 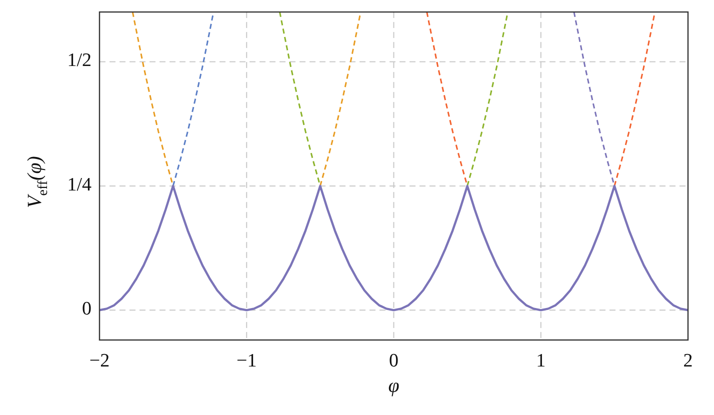 I want to click on x-tick-label: −1, so click(x=246, y=361).